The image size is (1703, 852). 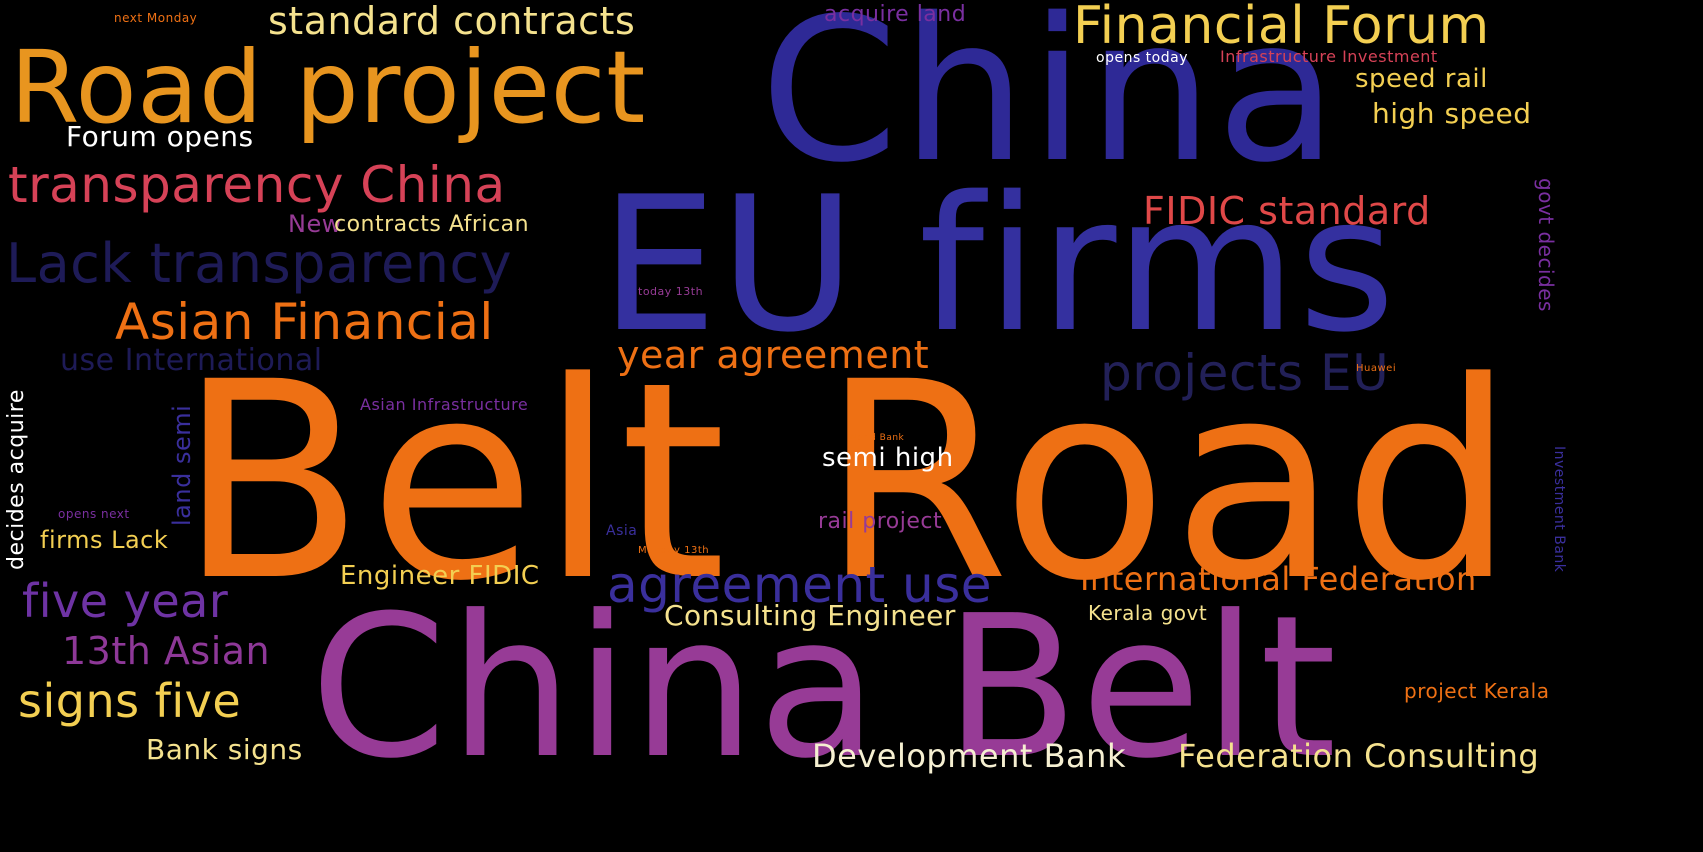 I want to click on word-standard-contracts: standard contracts, so click(x=452, y=21).